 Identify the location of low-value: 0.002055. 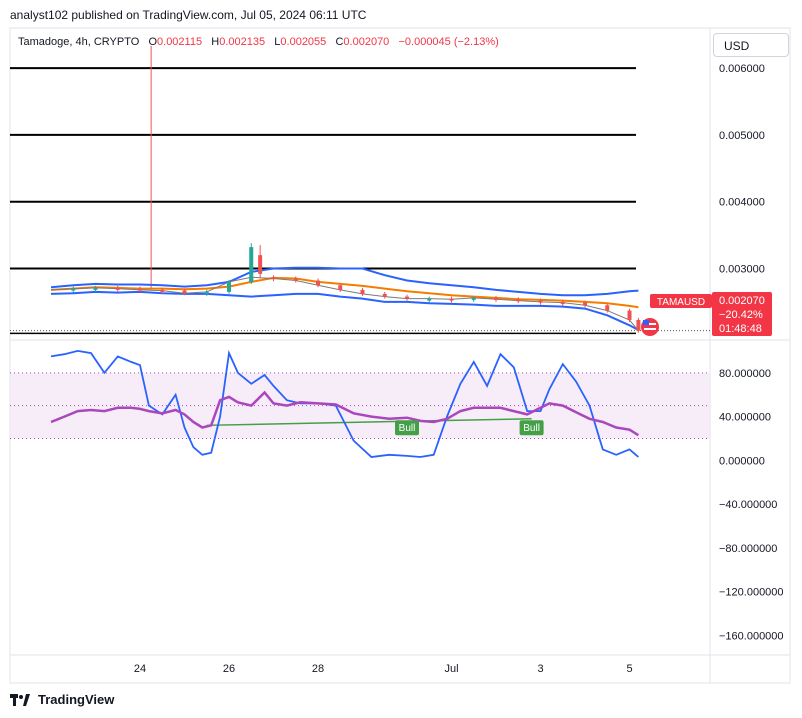
(303, 42).